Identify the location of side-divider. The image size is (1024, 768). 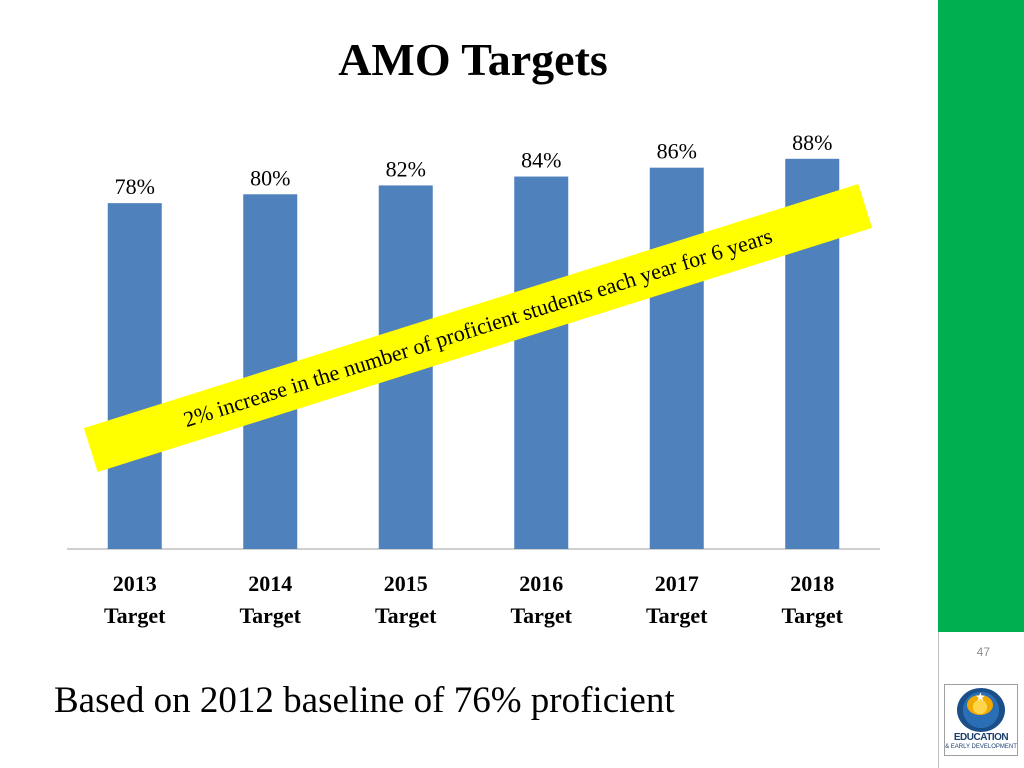
(938, 700).